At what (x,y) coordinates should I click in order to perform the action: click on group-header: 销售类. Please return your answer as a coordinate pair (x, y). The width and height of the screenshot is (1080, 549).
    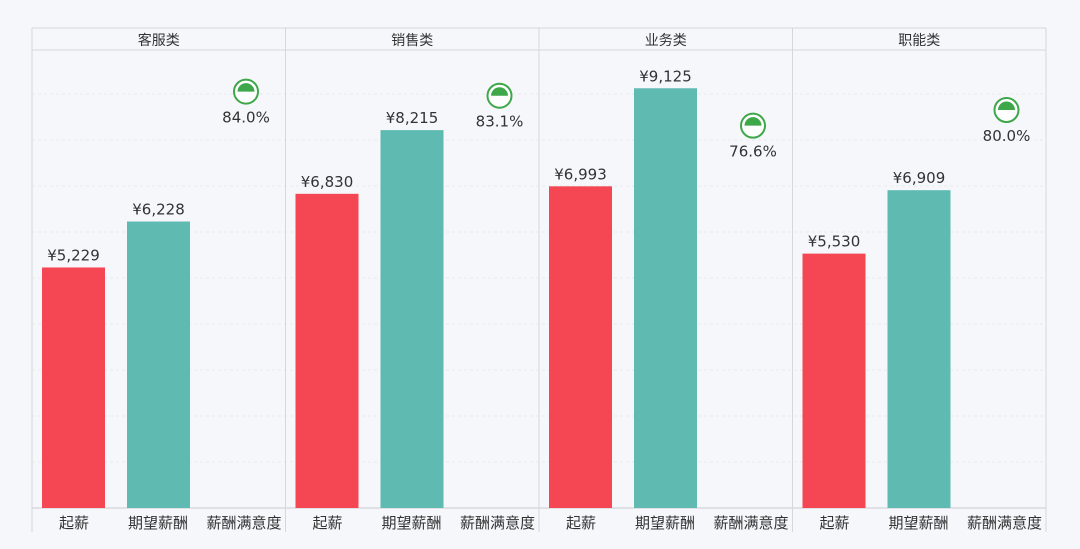
    Looking at the image, I should click on (412, 41).